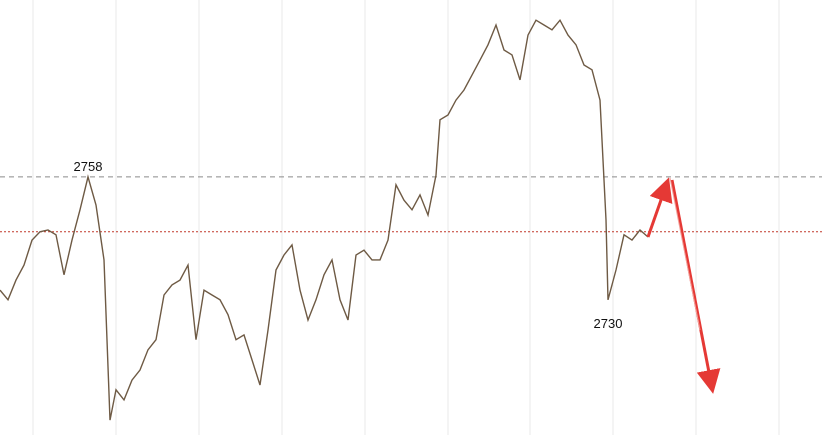  What do you see at coordinates (683, 285) in the screenshot?
I see `forecast-arrows` at bounding box center [683, 285].